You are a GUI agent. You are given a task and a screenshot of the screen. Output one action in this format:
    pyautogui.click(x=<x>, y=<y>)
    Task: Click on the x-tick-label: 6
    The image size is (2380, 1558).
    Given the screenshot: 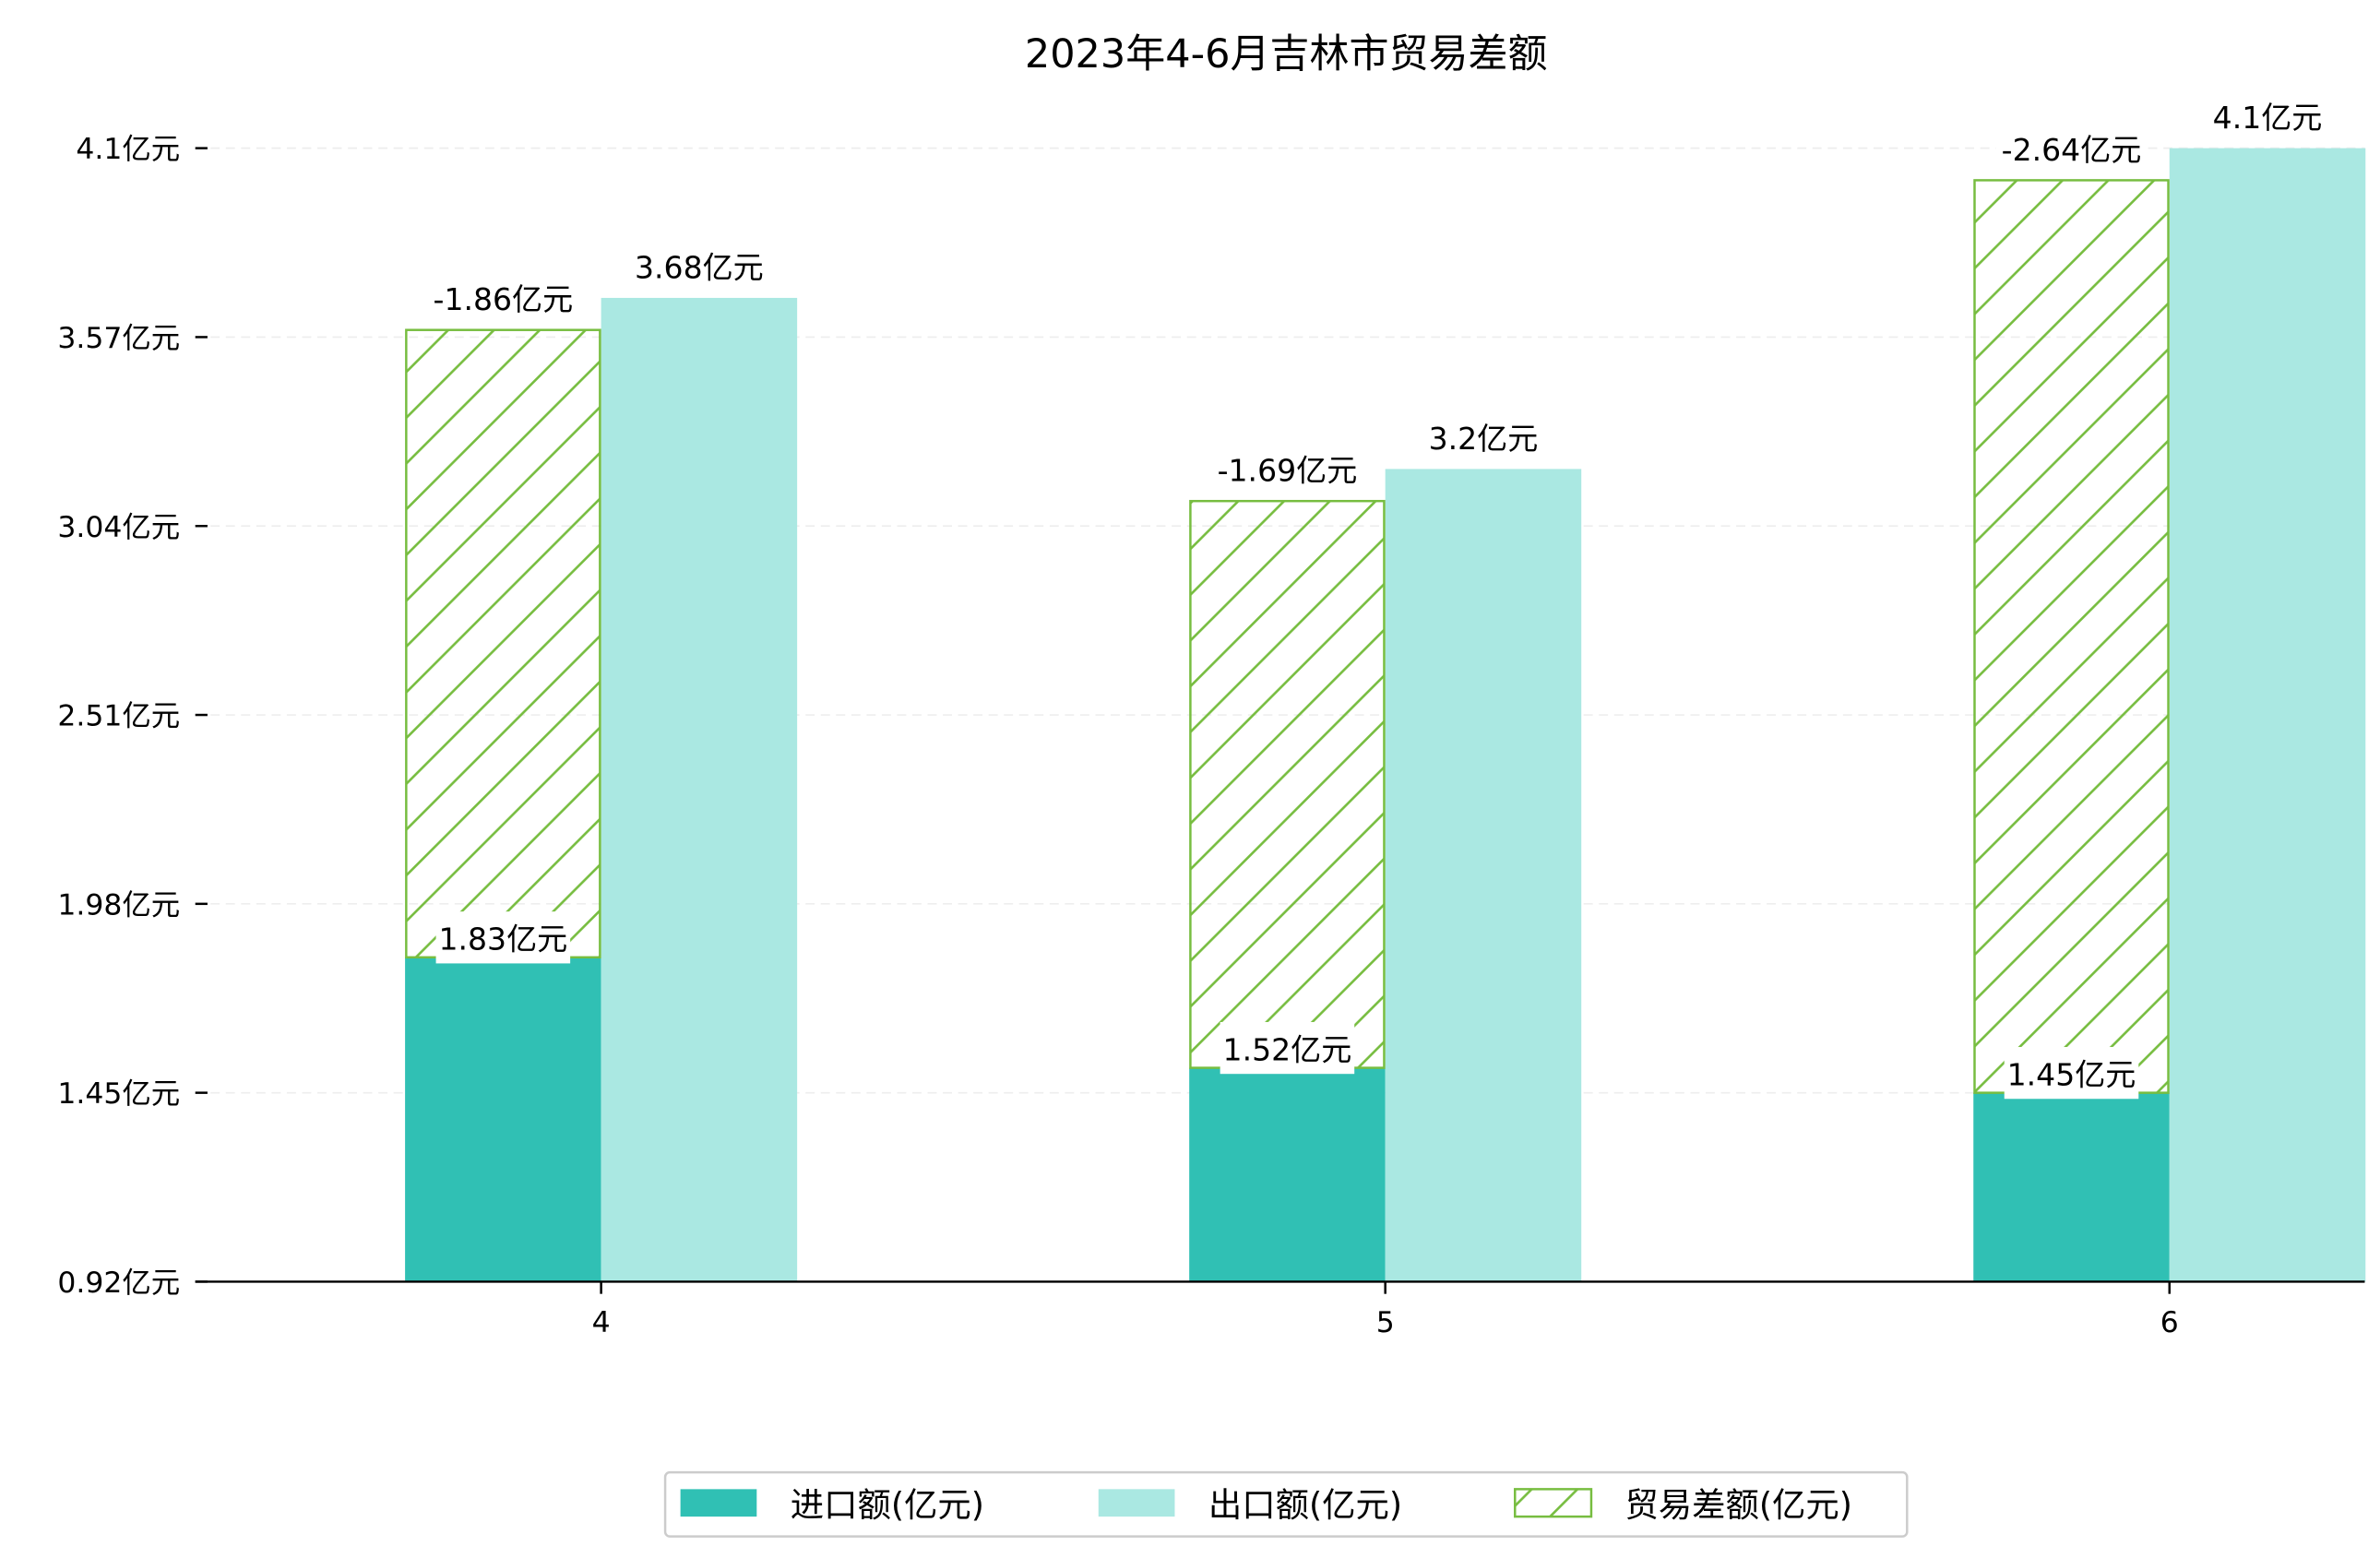 What is the action you would take?
    pyautogui.click(x=2169, y=1322)
    